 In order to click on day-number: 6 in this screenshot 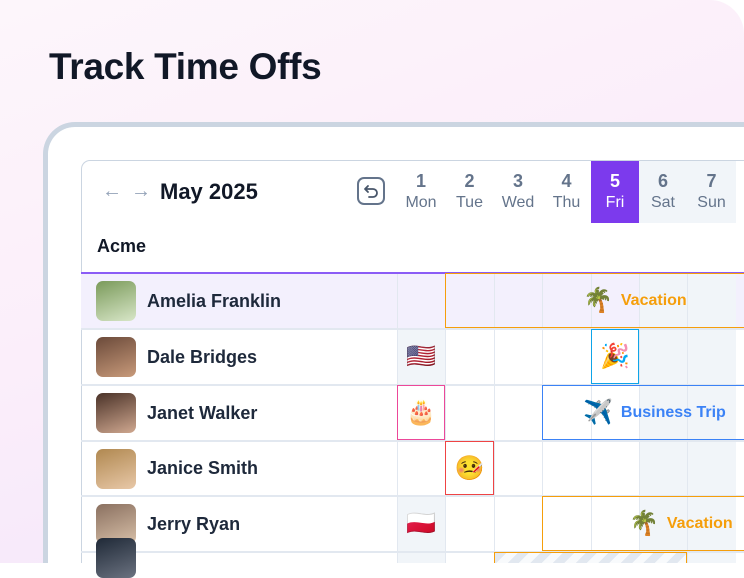, I will do `click(662, 181)`.